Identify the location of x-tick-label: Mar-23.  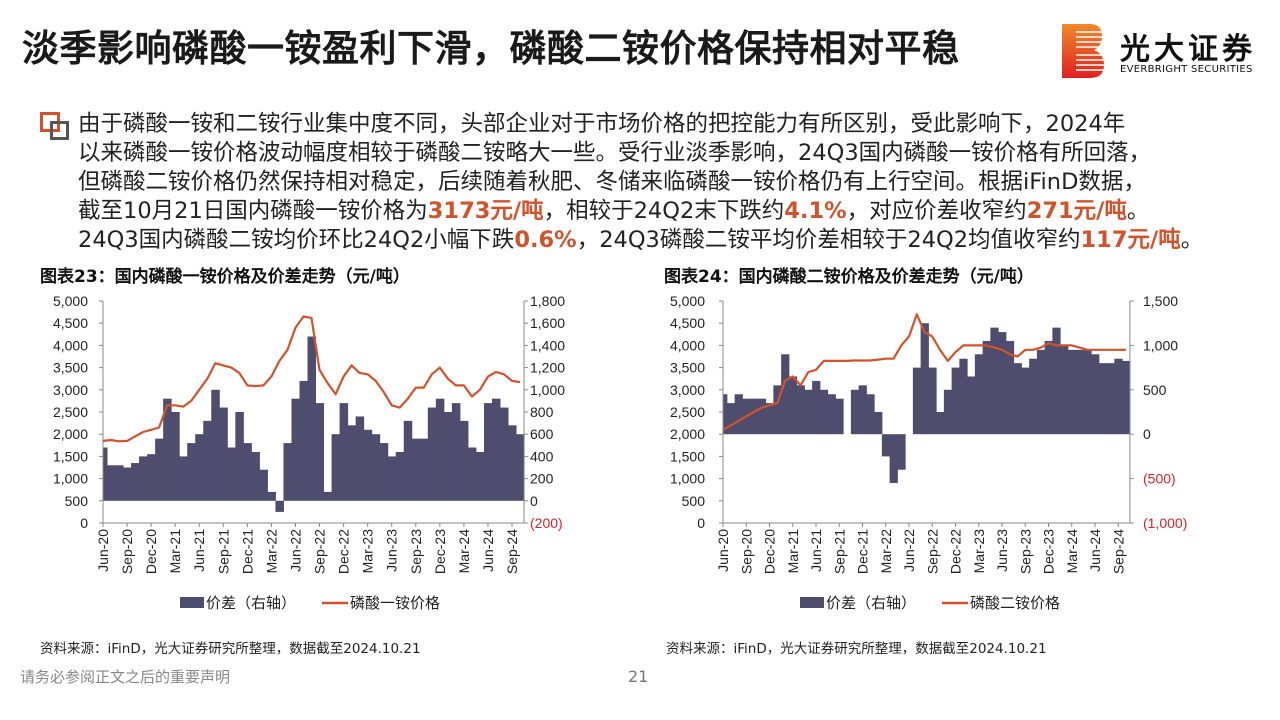
(979, 551).